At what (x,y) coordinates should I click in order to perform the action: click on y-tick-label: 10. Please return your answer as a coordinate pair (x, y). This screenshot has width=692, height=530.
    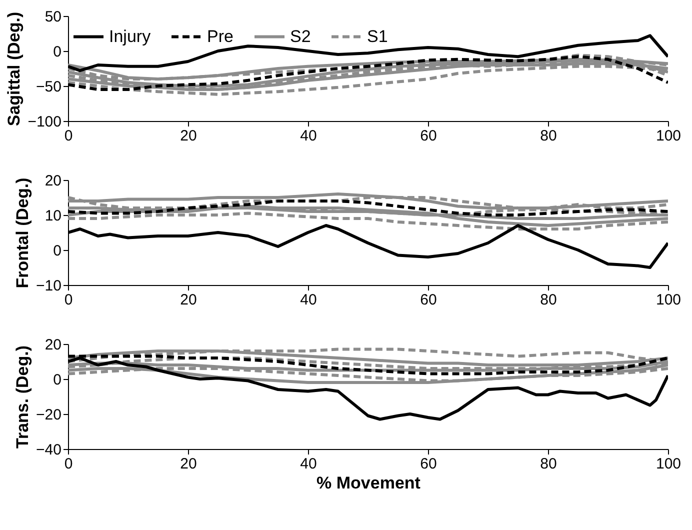
    Looking at the image, I should click on (53, 216).